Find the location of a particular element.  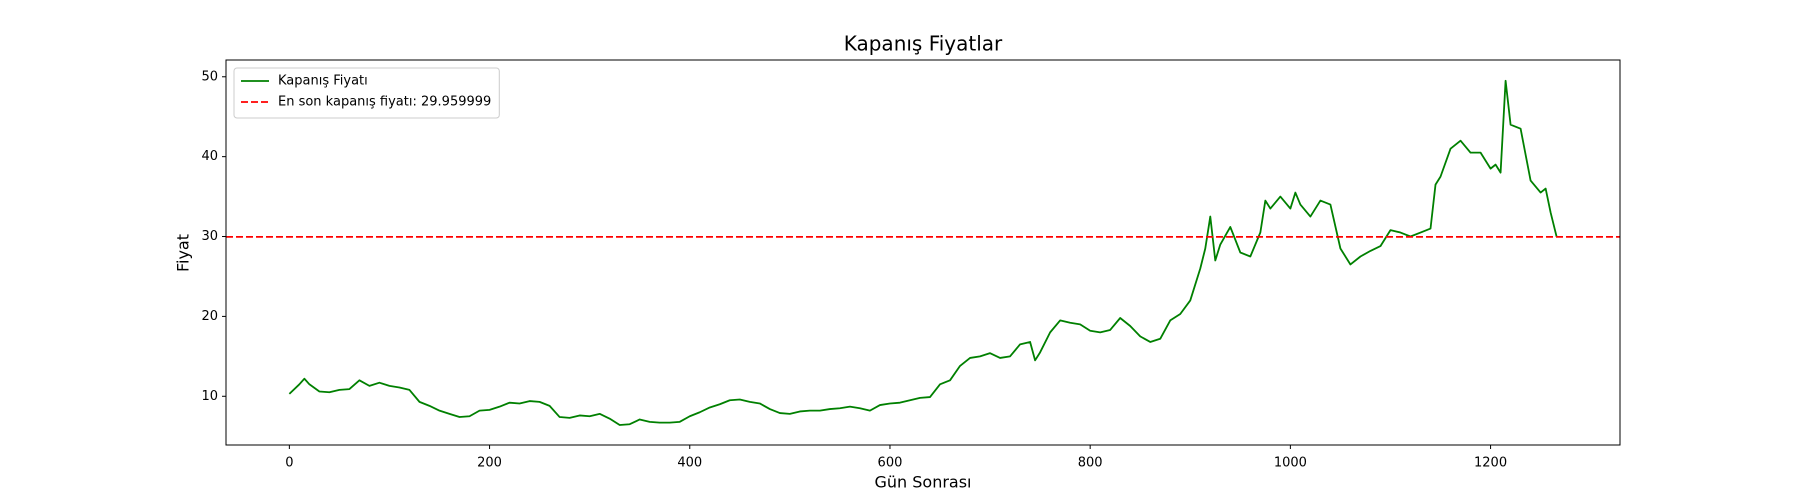

y-tick-label: 40 is located at coordinates (209, 156).